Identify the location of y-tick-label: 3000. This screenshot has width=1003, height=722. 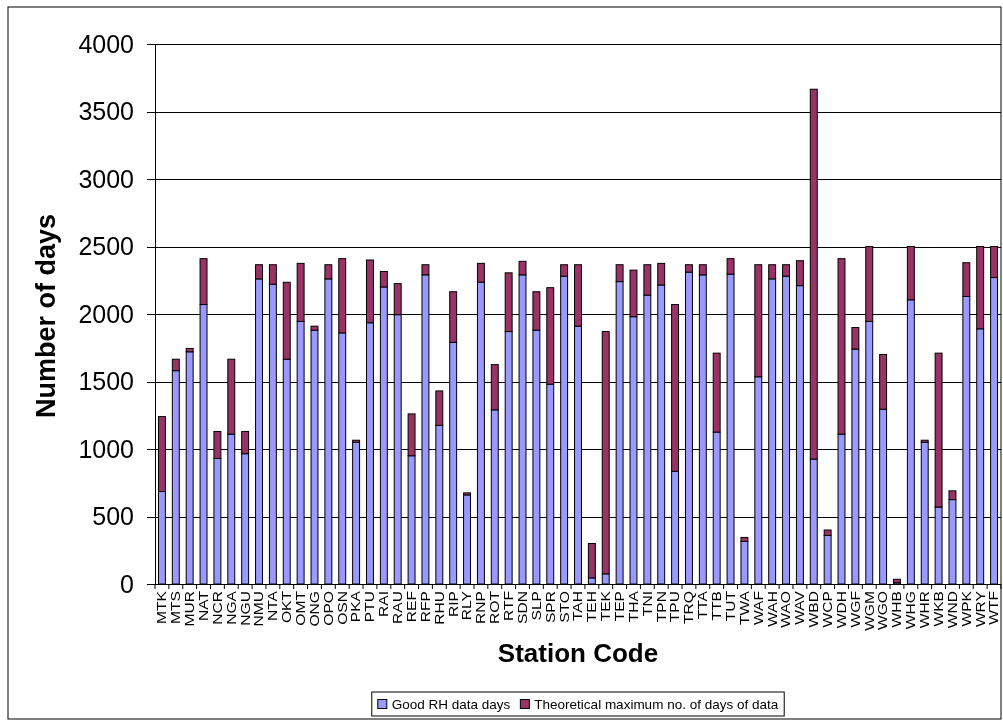
(106, 178).